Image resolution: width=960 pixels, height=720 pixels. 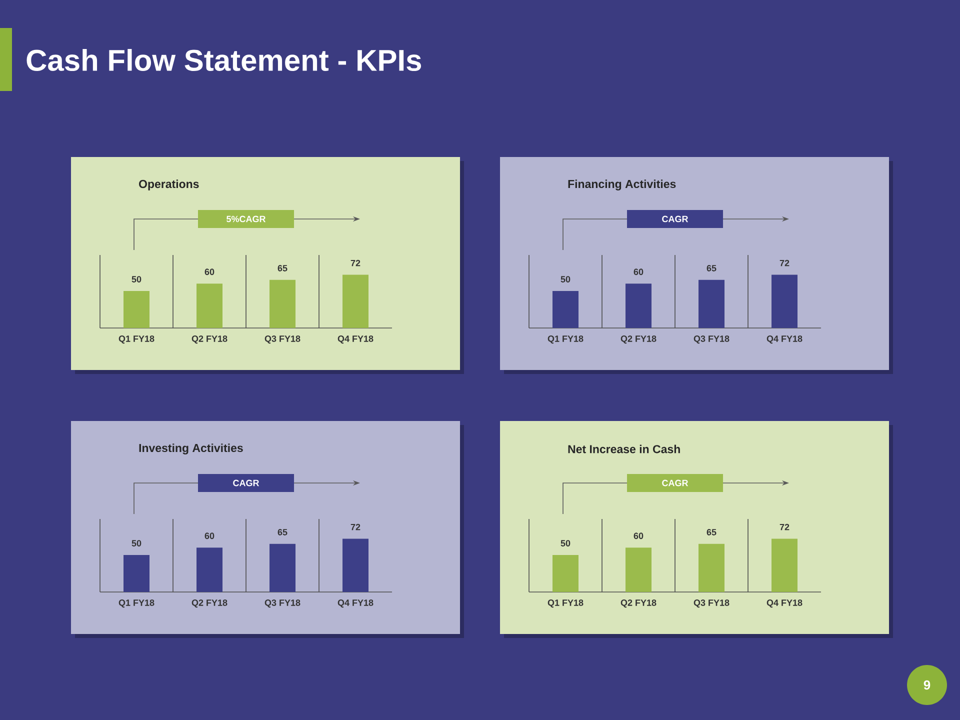 What do you see at coordinates (169, 185) in the screenshot?
I see `chart-title: Operations` at bounding box center [169, 185].